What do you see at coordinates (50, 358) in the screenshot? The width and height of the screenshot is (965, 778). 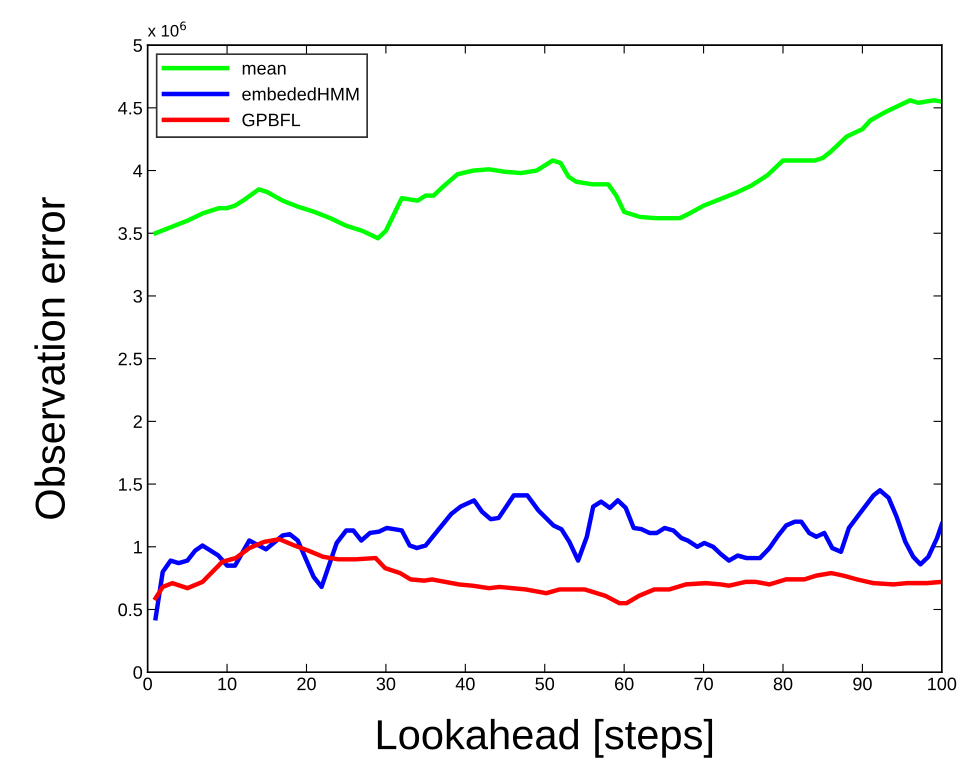 I see `y-axis-title: Observation error` at bounding box center [50, 358].